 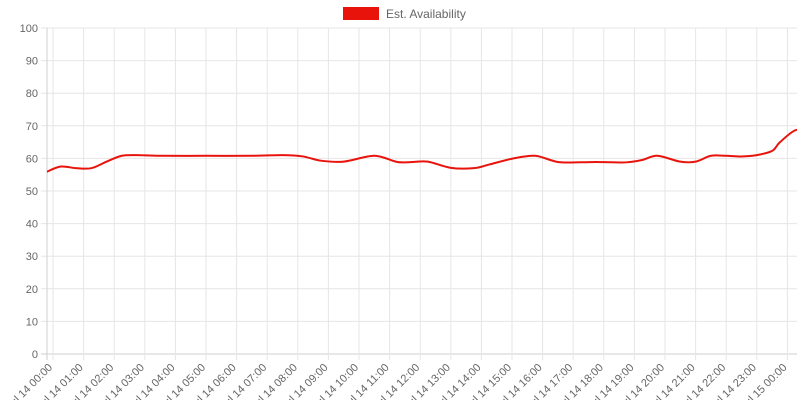 I want to click on y-tick-label: 30, so click(x=32, y=257).